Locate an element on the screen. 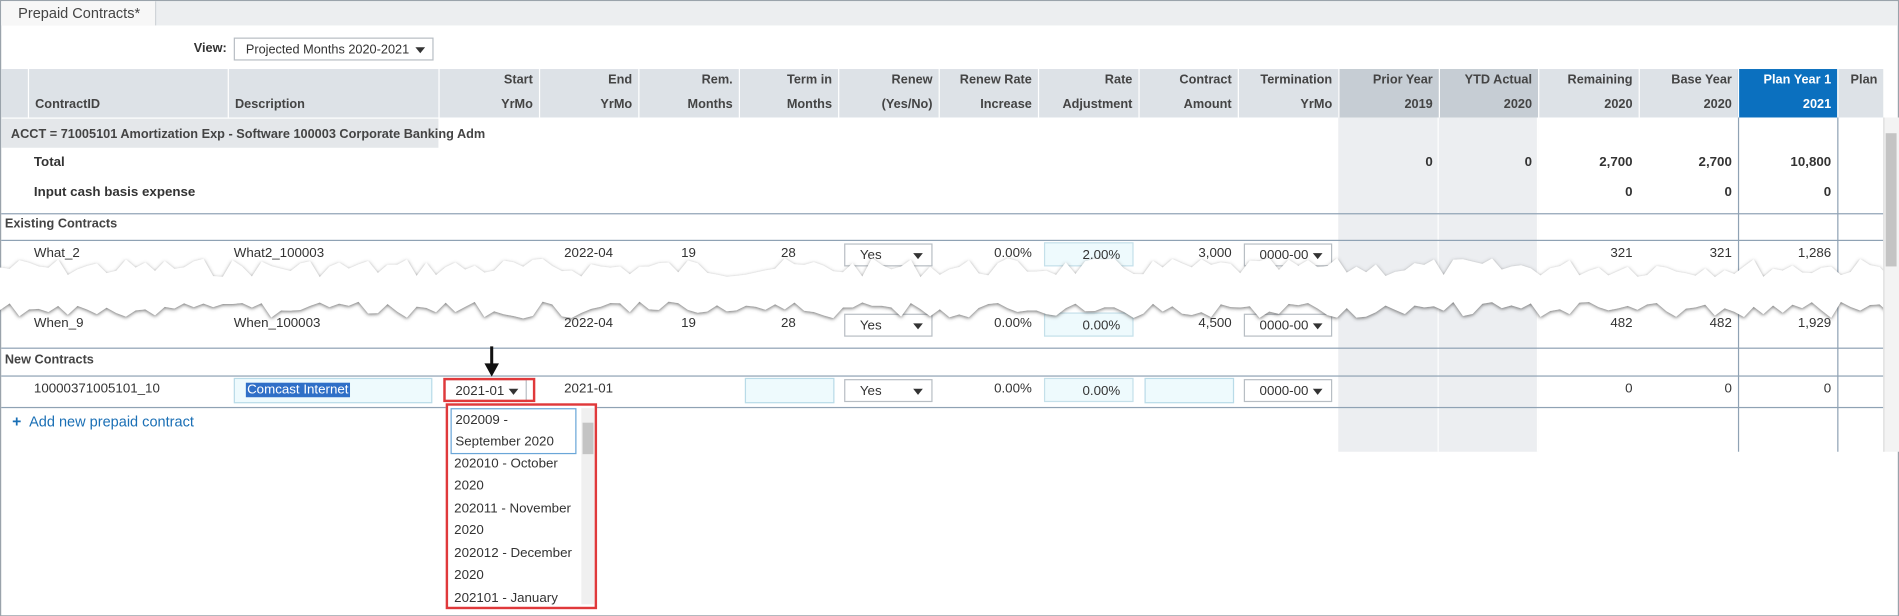 Image resolution: width=1899 pixels, height=616 pixels. section-title: Existing Contracts is located at coordinates (61, 224).